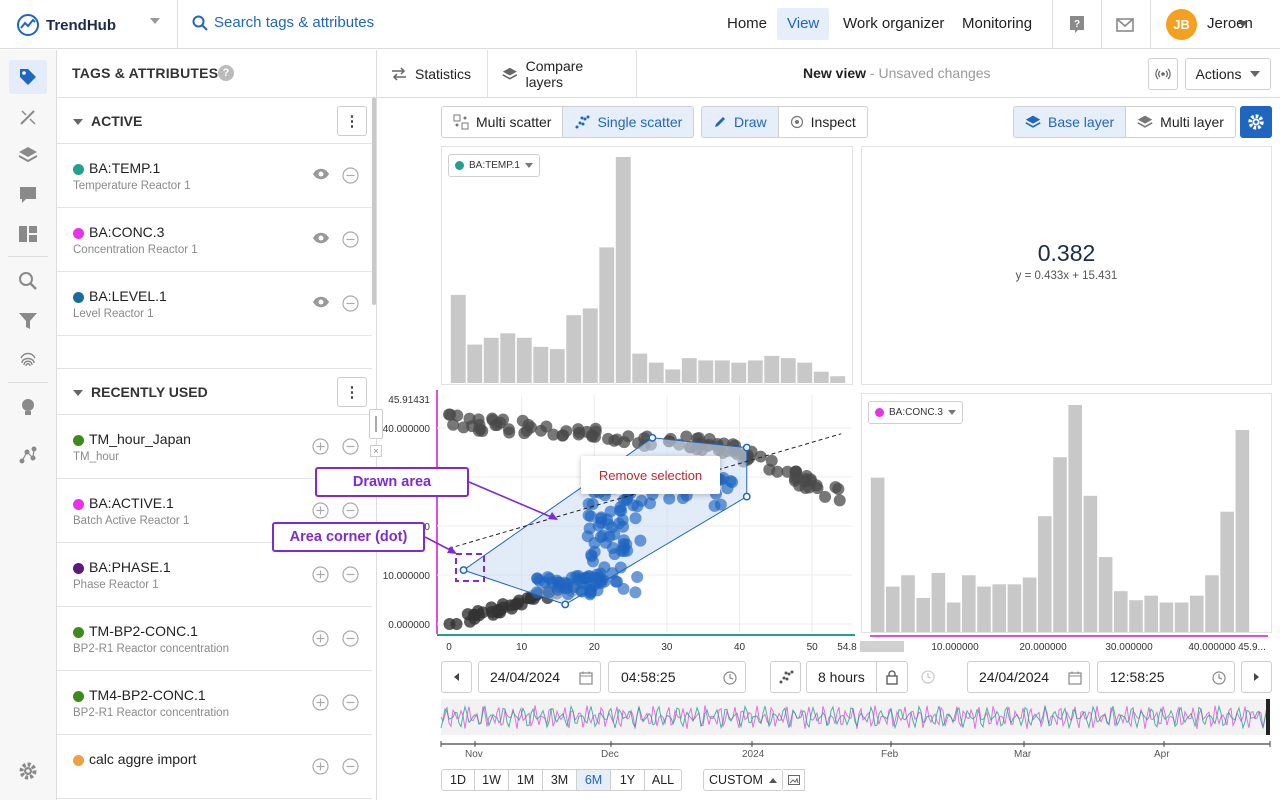 This screenshot has height=800, width=1280. What do you see at coordinates (1125, 25) in the screenshot?
I see `messages-button` at bounding box center [1125, 25].